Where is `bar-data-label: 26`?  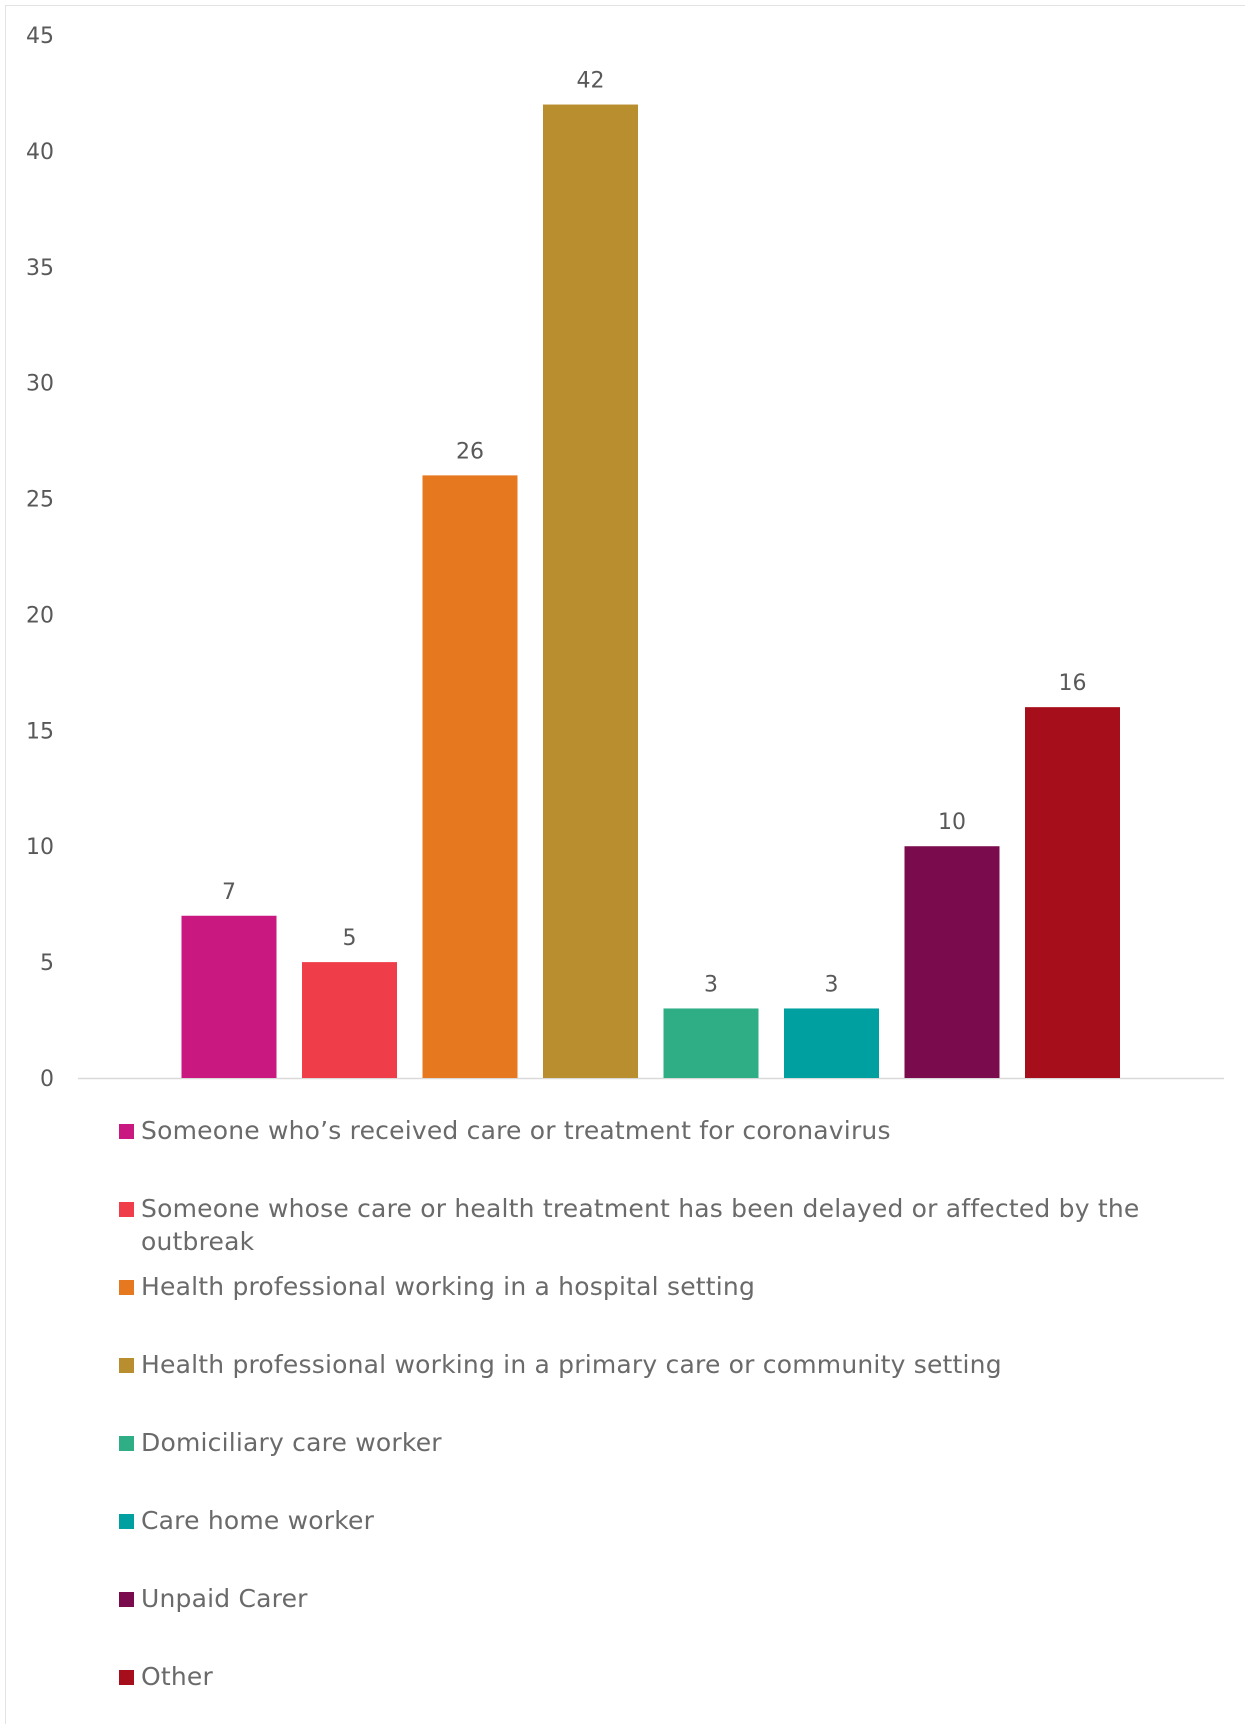 bar-data-label: 26 is located at coordinates (470, 451).